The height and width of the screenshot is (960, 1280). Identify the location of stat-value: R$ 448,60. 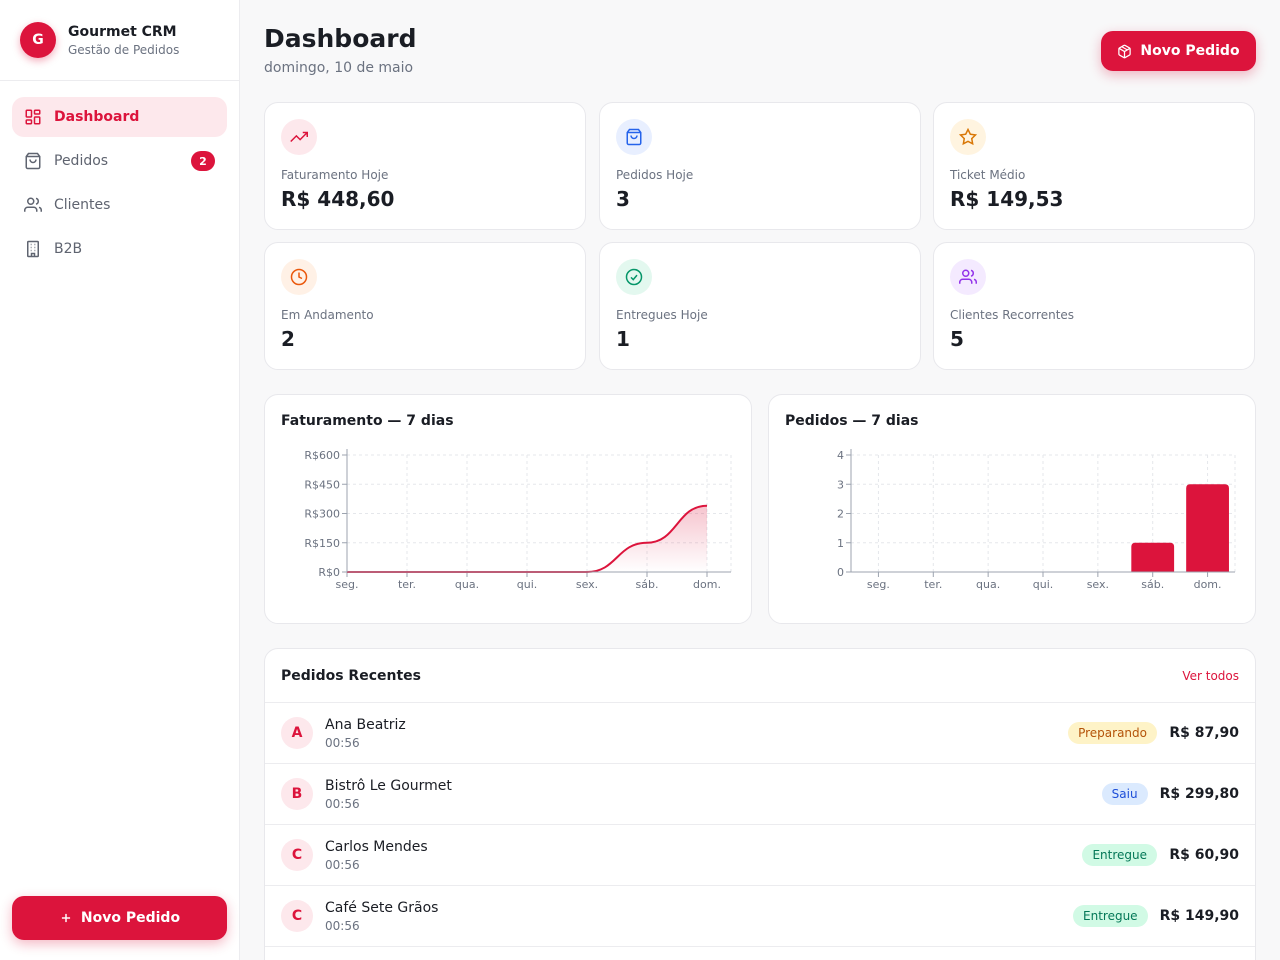
(338, 199).